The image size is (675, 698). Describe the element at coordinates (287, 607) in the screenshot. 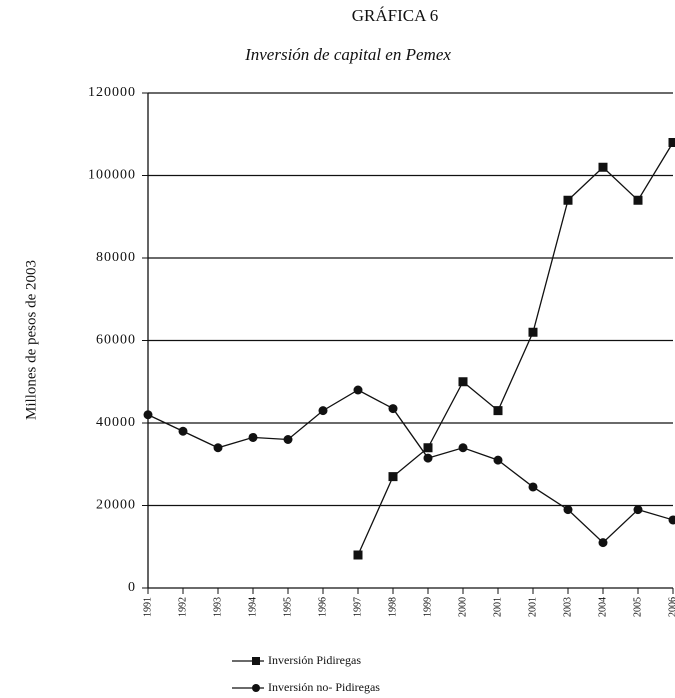

I see `x-tick-label: 1995` at that location.